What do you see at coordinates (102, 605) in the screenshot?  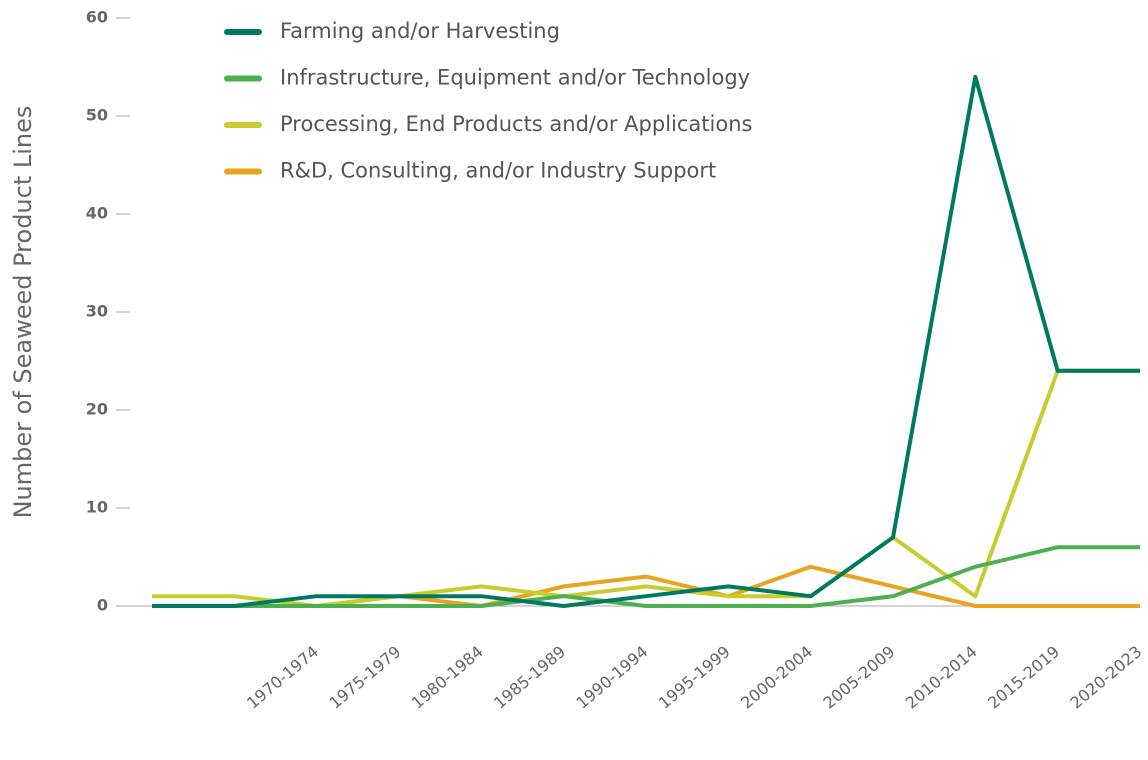 I see `y-tick-label: 0` at bounding box center [102, 605].